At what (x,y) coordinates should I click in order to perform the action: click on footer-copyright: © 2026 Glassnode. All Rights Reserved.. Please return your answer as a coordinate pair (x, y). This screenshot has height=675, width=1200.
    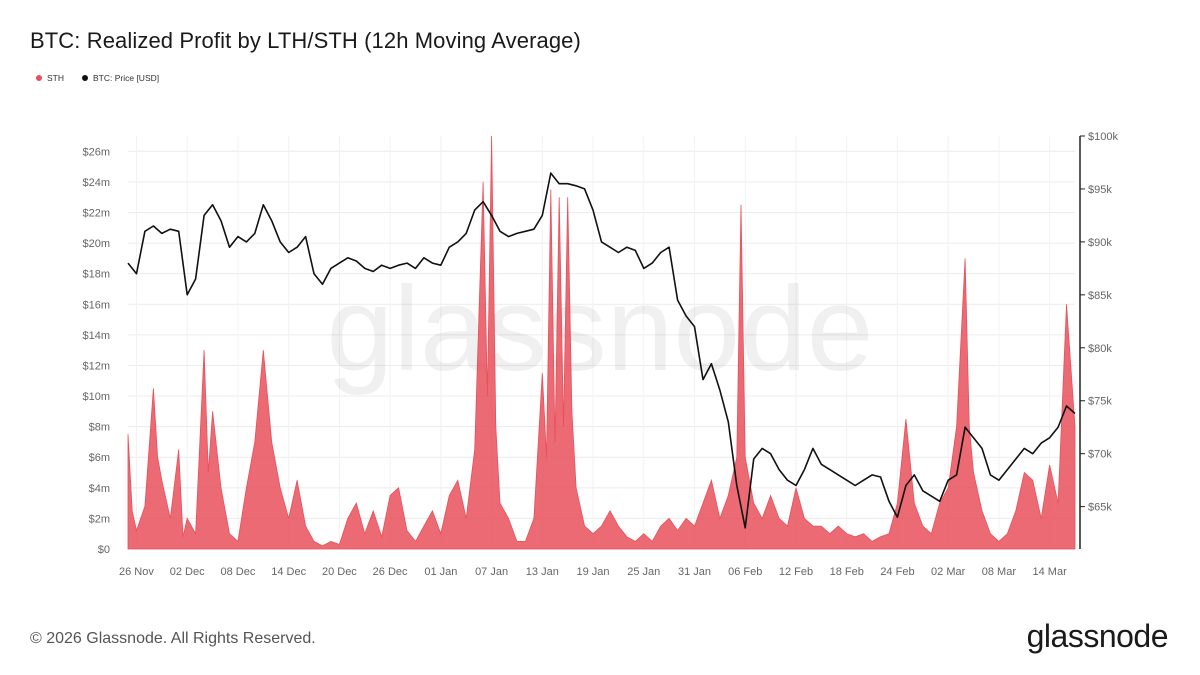
    Looking at the image, I should click on (173, 638).